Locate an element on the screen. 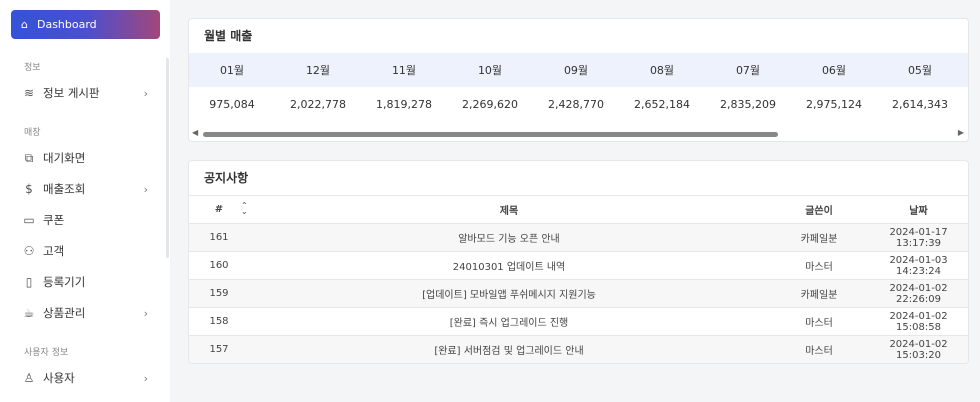 This screenshot has width=980, height=402. month-header: 11월 is located at coordinates (404, 70).